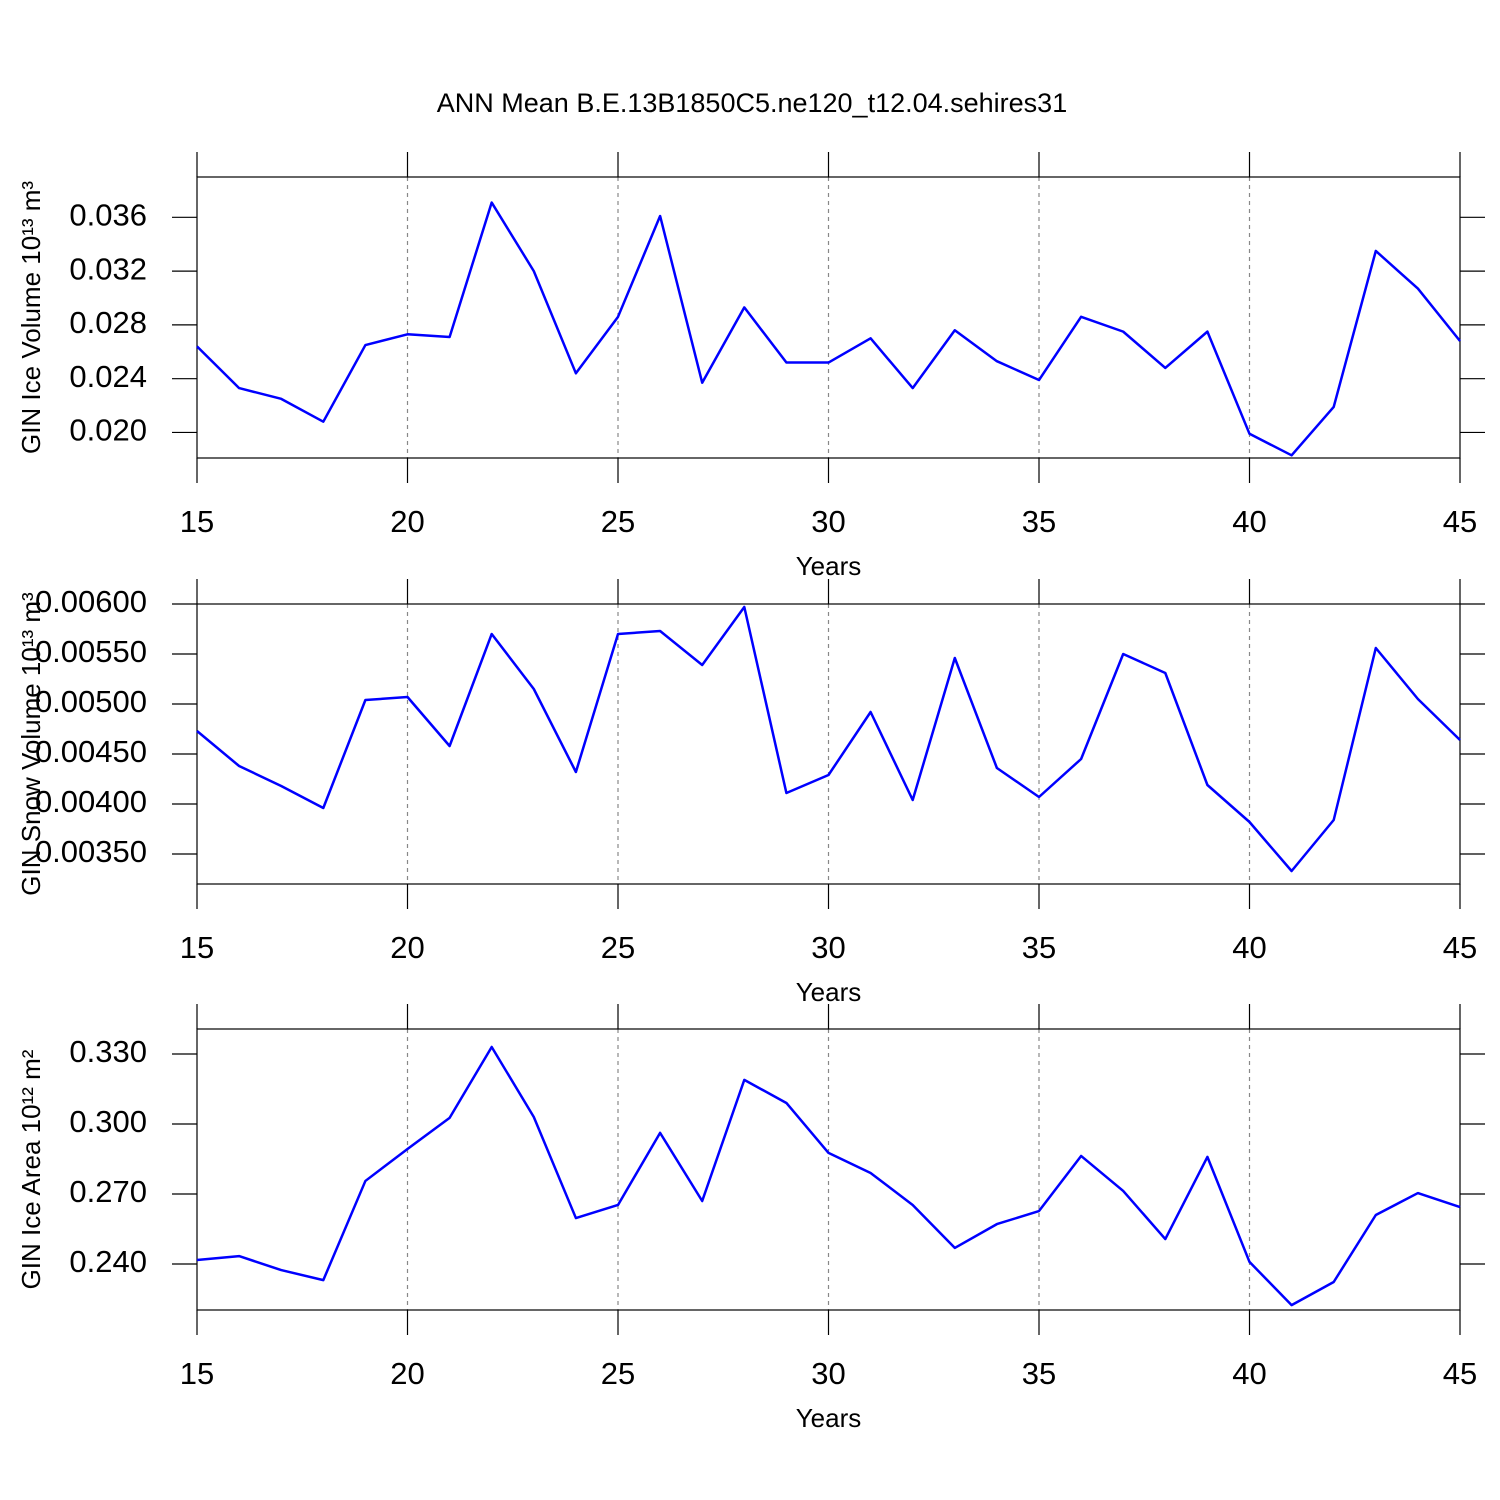  Describe the element at coordinates (108, 215) in the screenshot. I see `y-tick-label: 0.036` at that location.